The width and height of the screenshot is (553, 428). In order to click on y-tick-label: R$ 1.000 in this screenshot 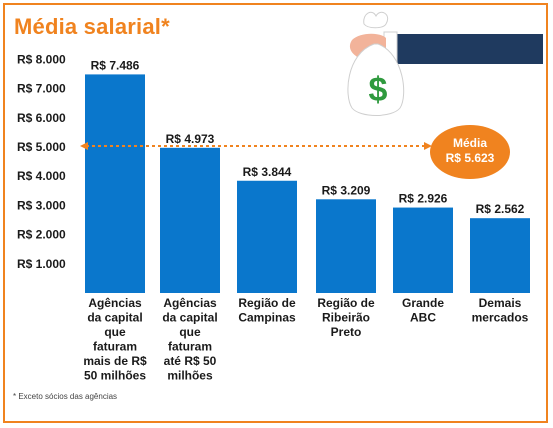, I will do `click(41, 264)`.